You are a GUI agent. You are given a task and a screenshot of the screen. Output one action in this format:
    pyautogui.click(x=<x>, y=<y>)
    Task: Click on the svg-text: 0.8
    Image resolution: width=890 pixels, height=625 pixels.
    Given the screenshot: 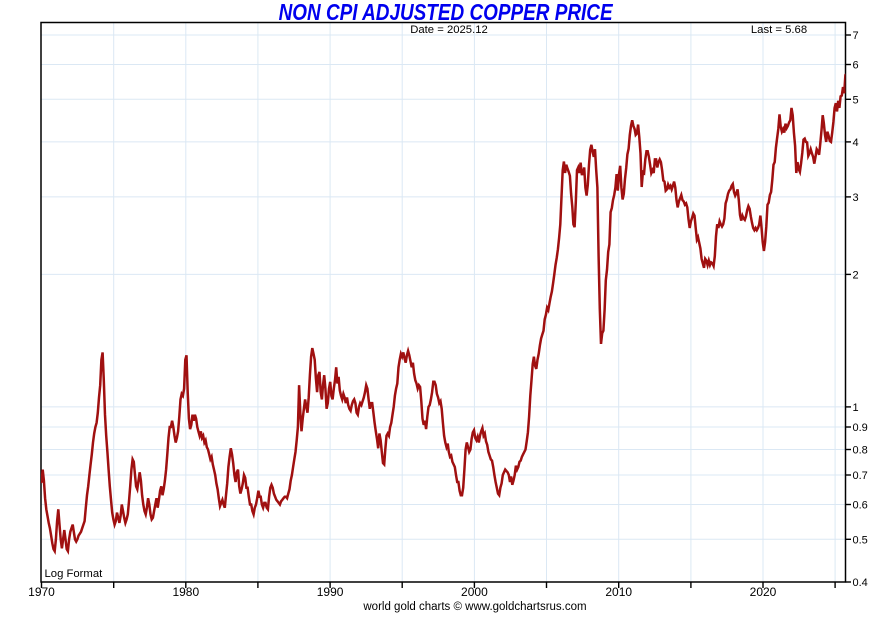 What is the action you would take?
    pyautogui.click(x=860, y=451)
    